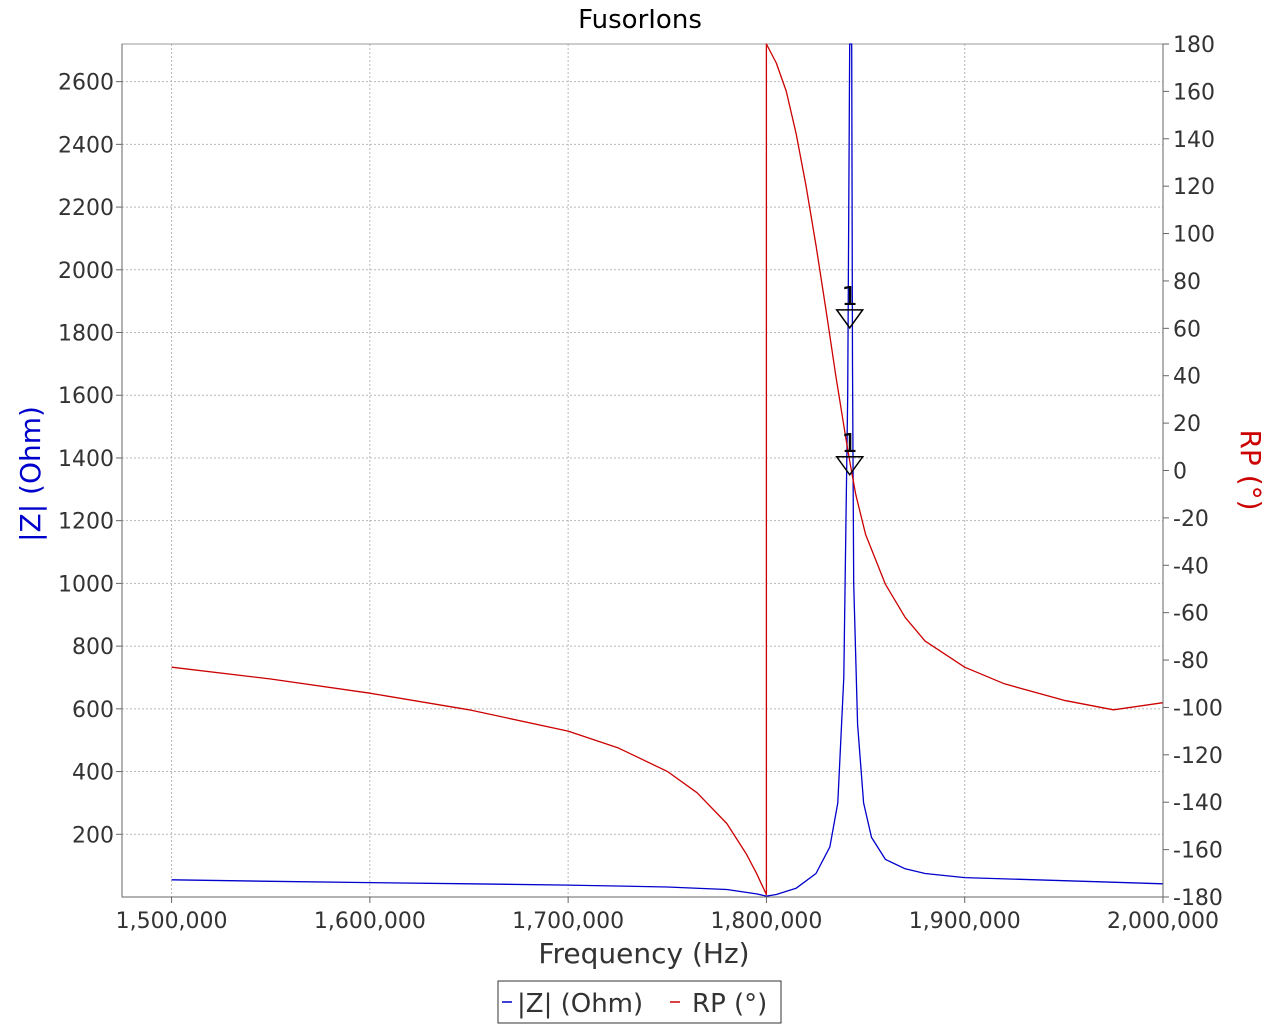 Image resolution: width=1280 pixels, height=1024 pixels. I want to click on y-left-tick-label: 800, so click(93, 647).